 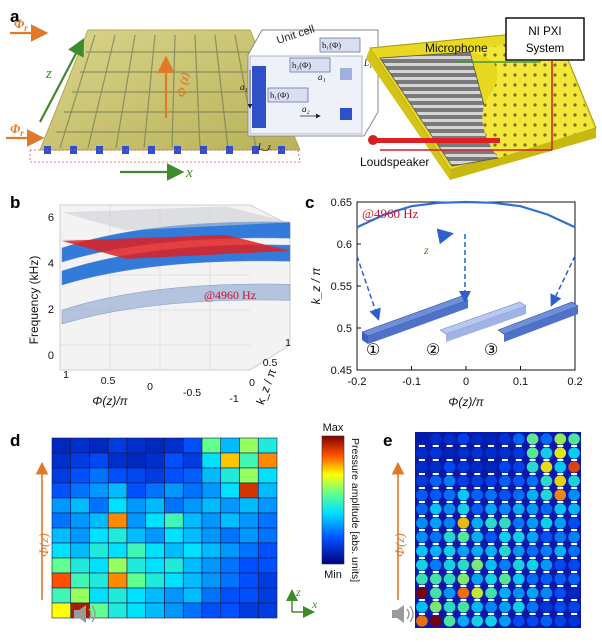 I want to click on z-axis-arrow, so click(x=62, y=80).